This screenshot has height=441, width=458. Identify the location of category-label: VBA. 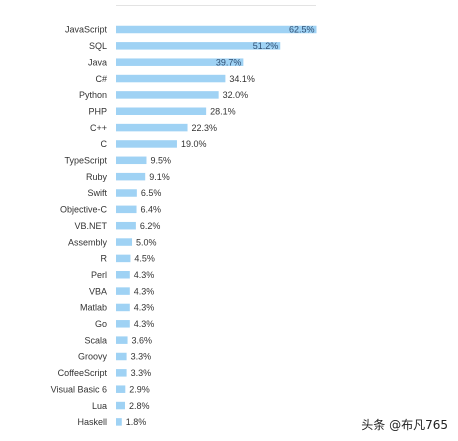
(98, 291).